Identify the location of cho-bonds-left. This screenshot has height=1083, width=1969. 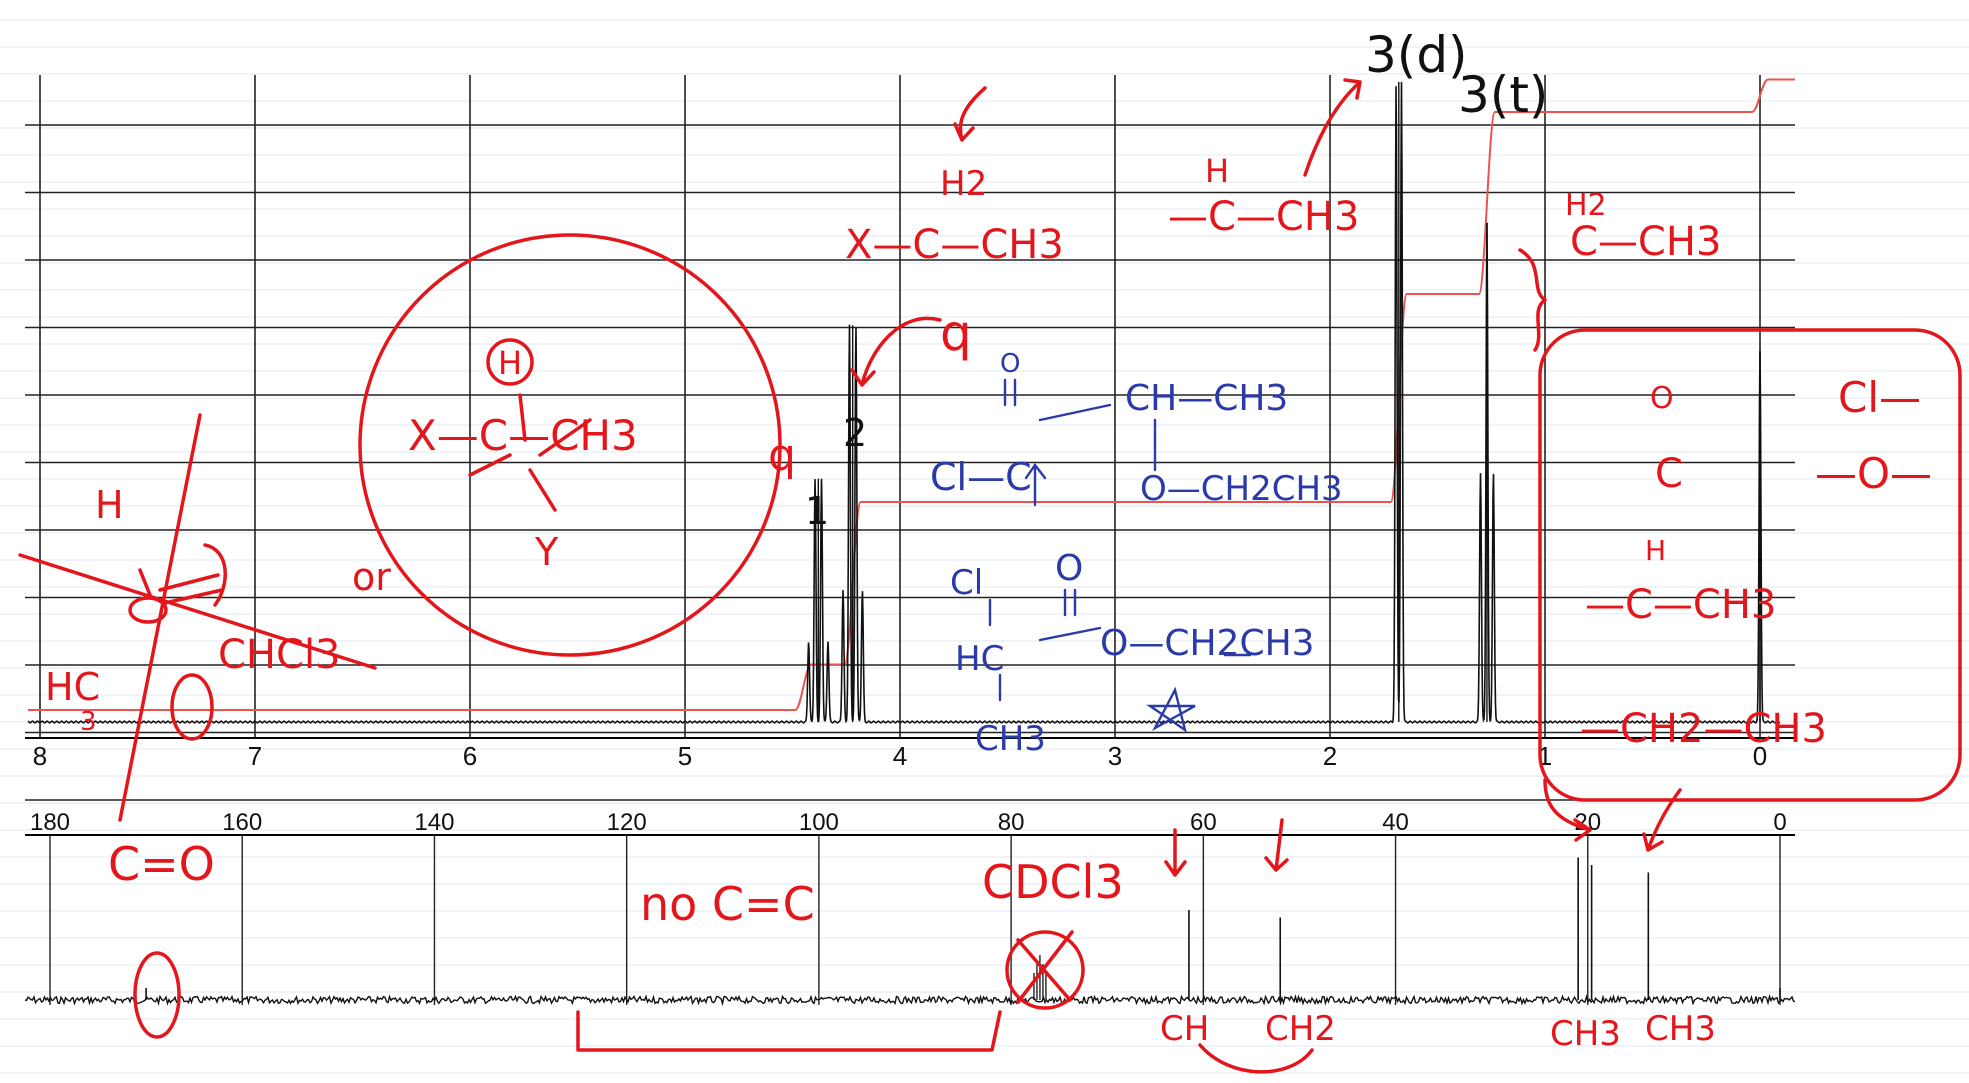
(182, 575).